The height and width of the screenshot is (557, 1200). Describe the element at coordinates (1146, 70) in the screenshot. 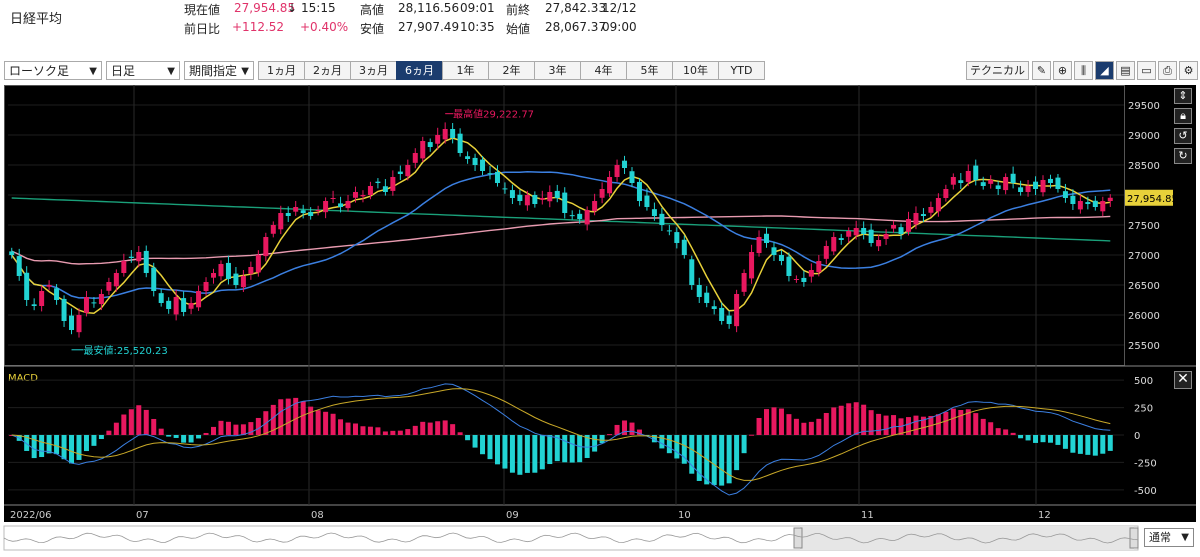

I see `folder-icon: ▭` at that location.